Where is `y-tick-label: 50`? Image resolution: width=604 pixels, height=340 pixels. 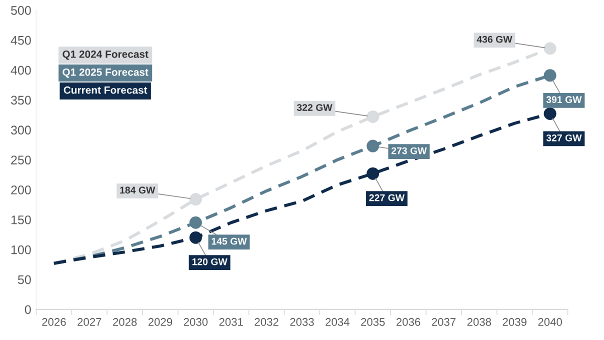 y-tick-label: 50 is located at coordinates (24, 279).